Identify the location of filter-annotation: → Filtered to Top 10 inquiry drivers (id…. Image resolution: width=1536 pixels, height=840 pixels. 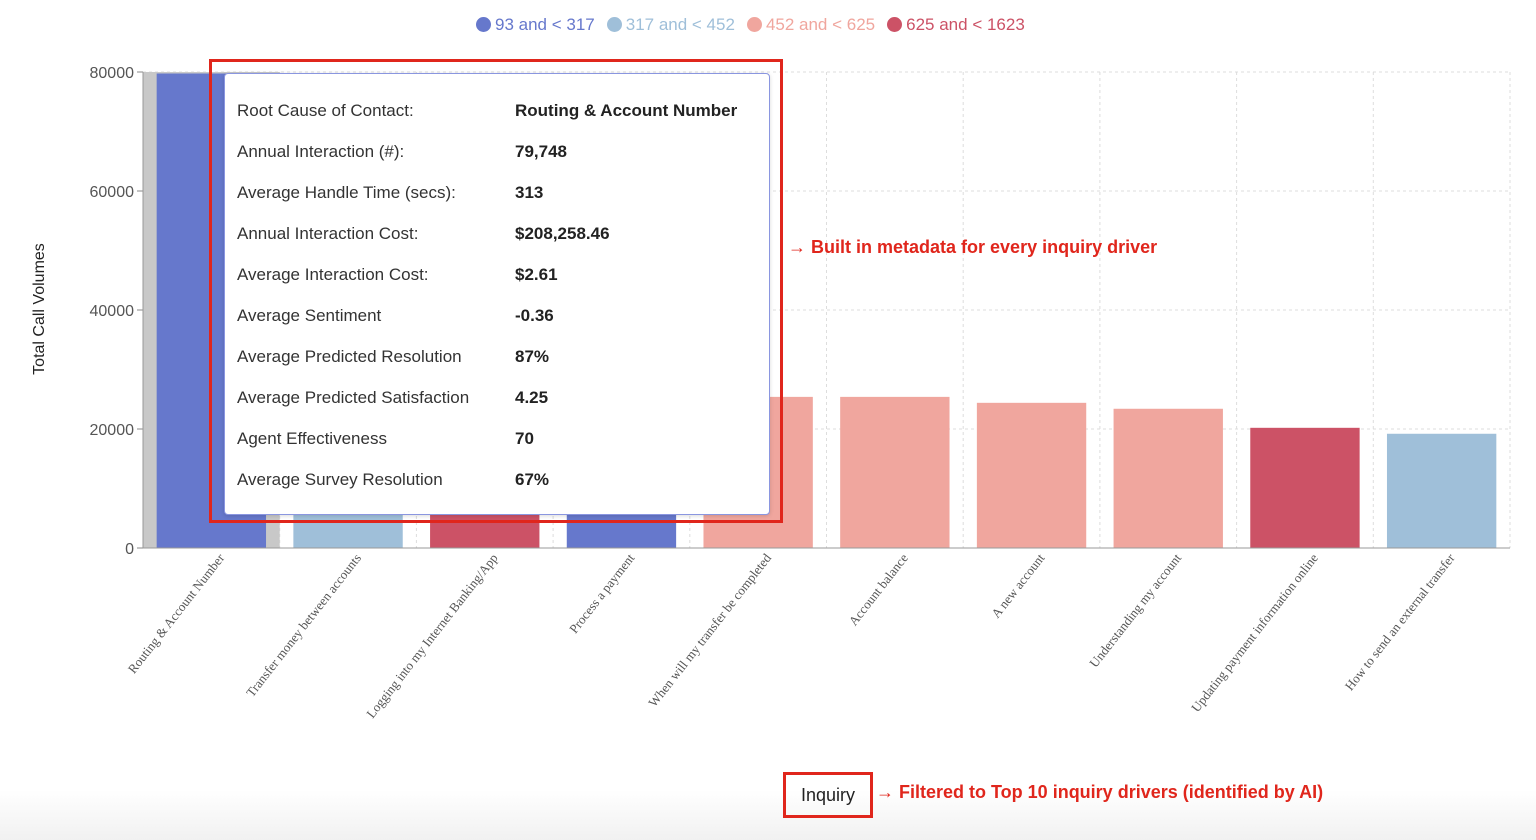
(1100, 792).